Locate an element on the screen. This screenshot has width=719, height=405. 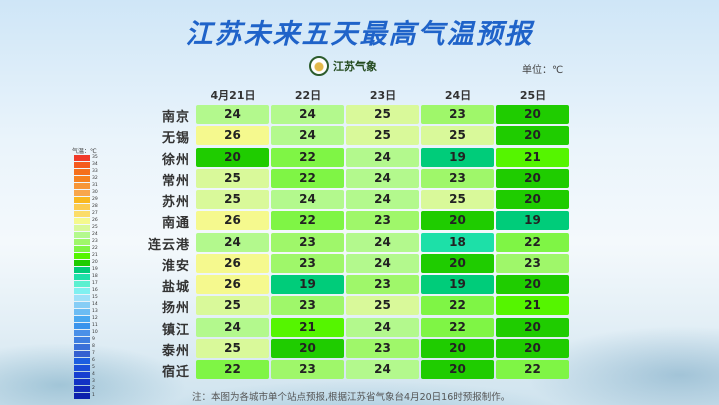
legend-label: 26 is located at coordinates (95, 220).